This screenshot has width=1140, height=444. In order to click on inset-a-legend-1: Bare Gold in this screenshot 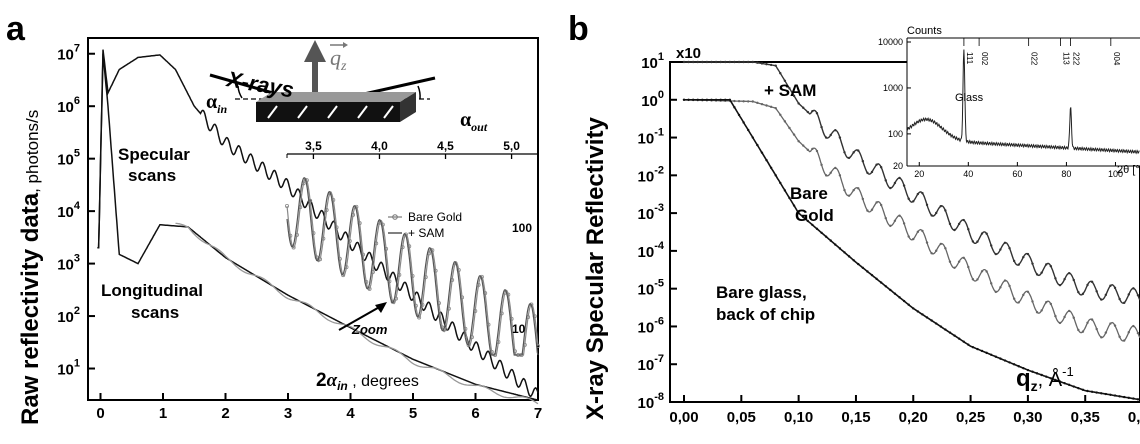, I will do `click(435, 217)`.